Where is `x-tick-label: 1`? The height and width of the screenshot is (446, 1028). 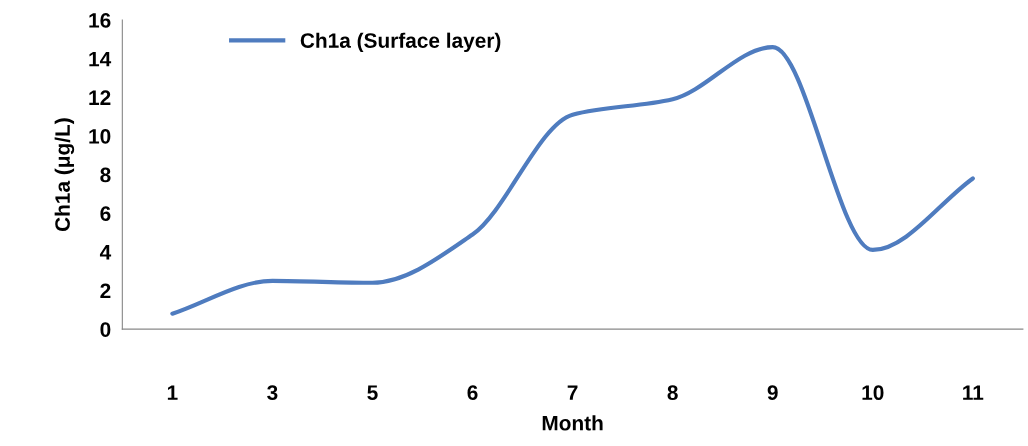
x-tick-label: 1 is located at coordinates (172, 392).